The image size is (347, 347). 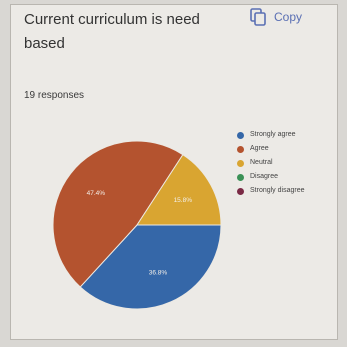 What do you see at coordinates (282, 177) in the screenshot?
I see `legend-item-disagree: Disagree` at bounding box center [282, 177].